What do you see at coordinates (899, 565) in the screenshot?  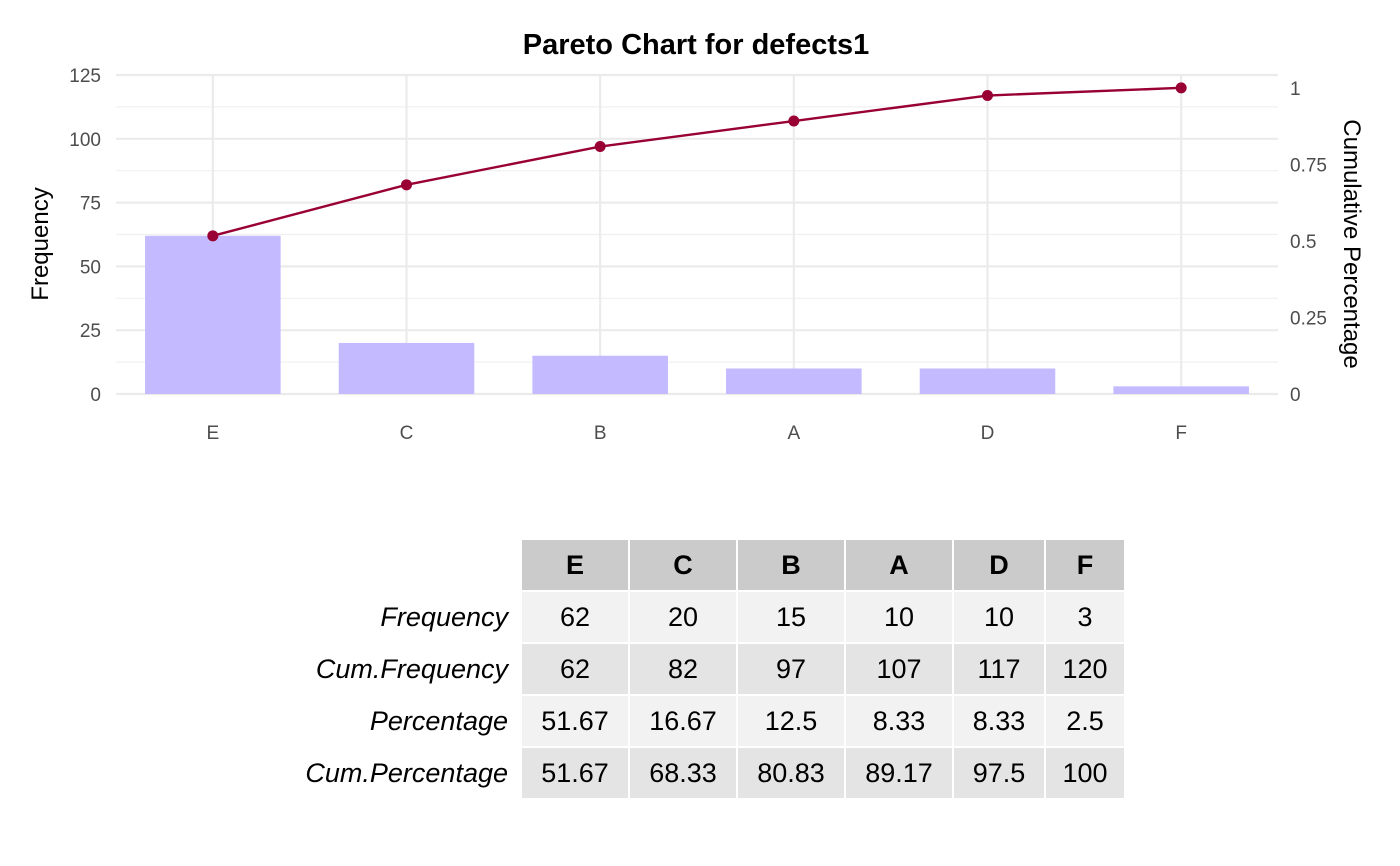 I see `table-column-header: A` at bounding box center [899, 565].